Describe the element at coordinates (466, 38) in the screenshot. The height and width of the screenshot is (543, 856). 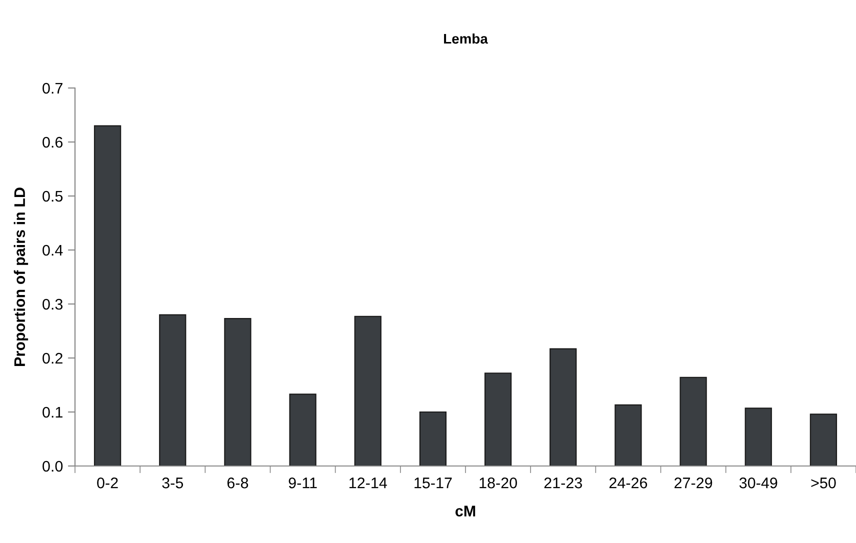
I see `chart-title: Lemba` at that location.